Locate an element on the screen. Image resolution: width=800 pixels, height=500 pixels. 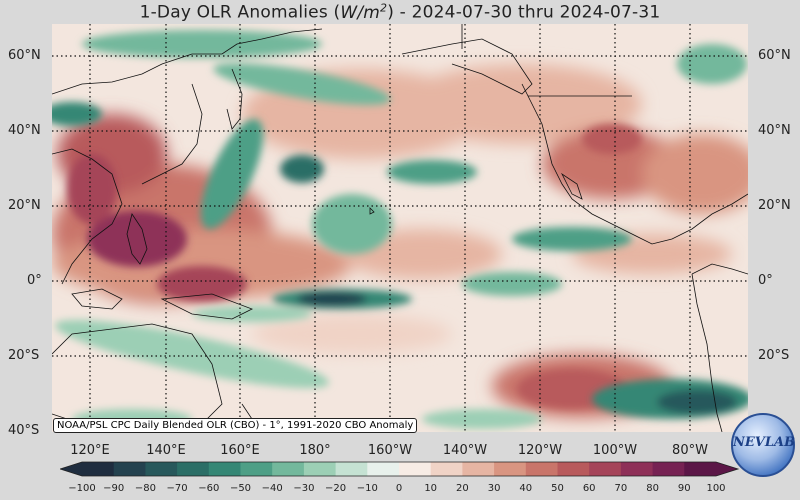
noaa-lab-logo-icon: NEVLAB is located at coordinates (763, 445).